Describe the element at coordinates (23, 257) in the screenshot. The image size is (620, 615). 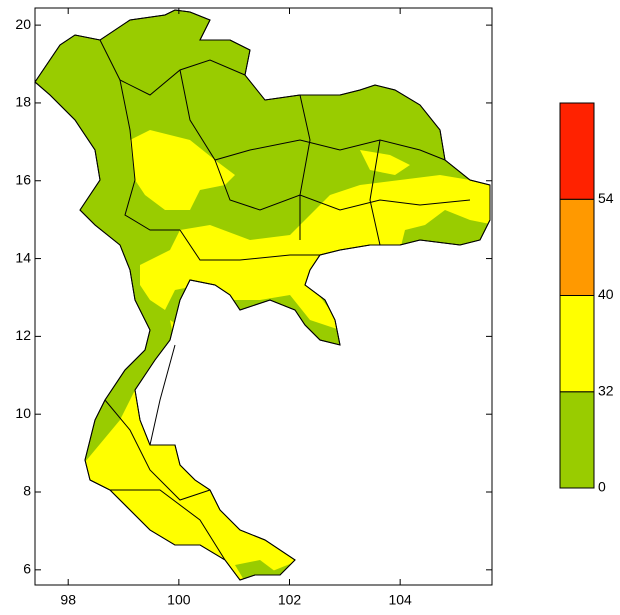
I see `y-tick-label: 14` at that location.